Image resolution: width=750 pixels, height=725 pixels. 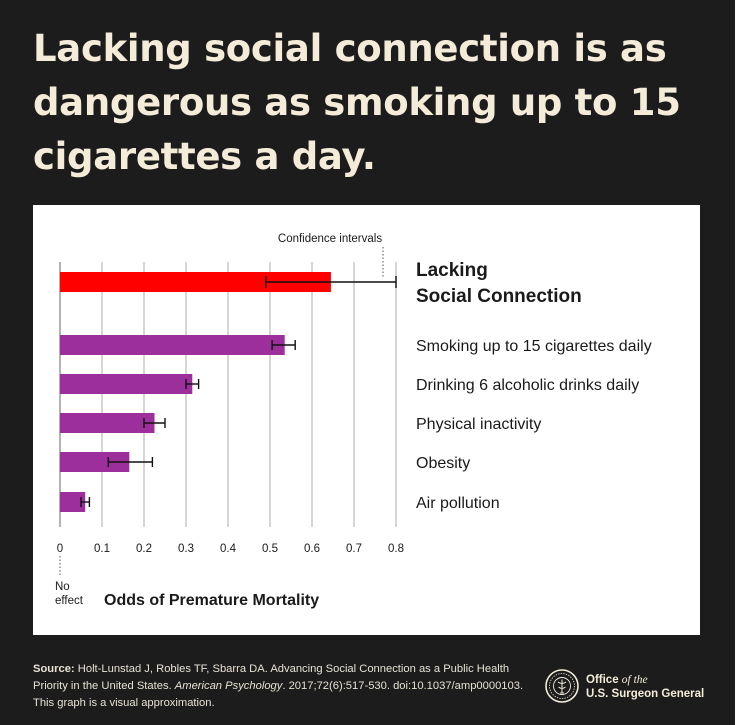 What do you see at coordinates (54, 669) in the screenshot?
I see `source-label: Source:` at bounding box center [54, 669].